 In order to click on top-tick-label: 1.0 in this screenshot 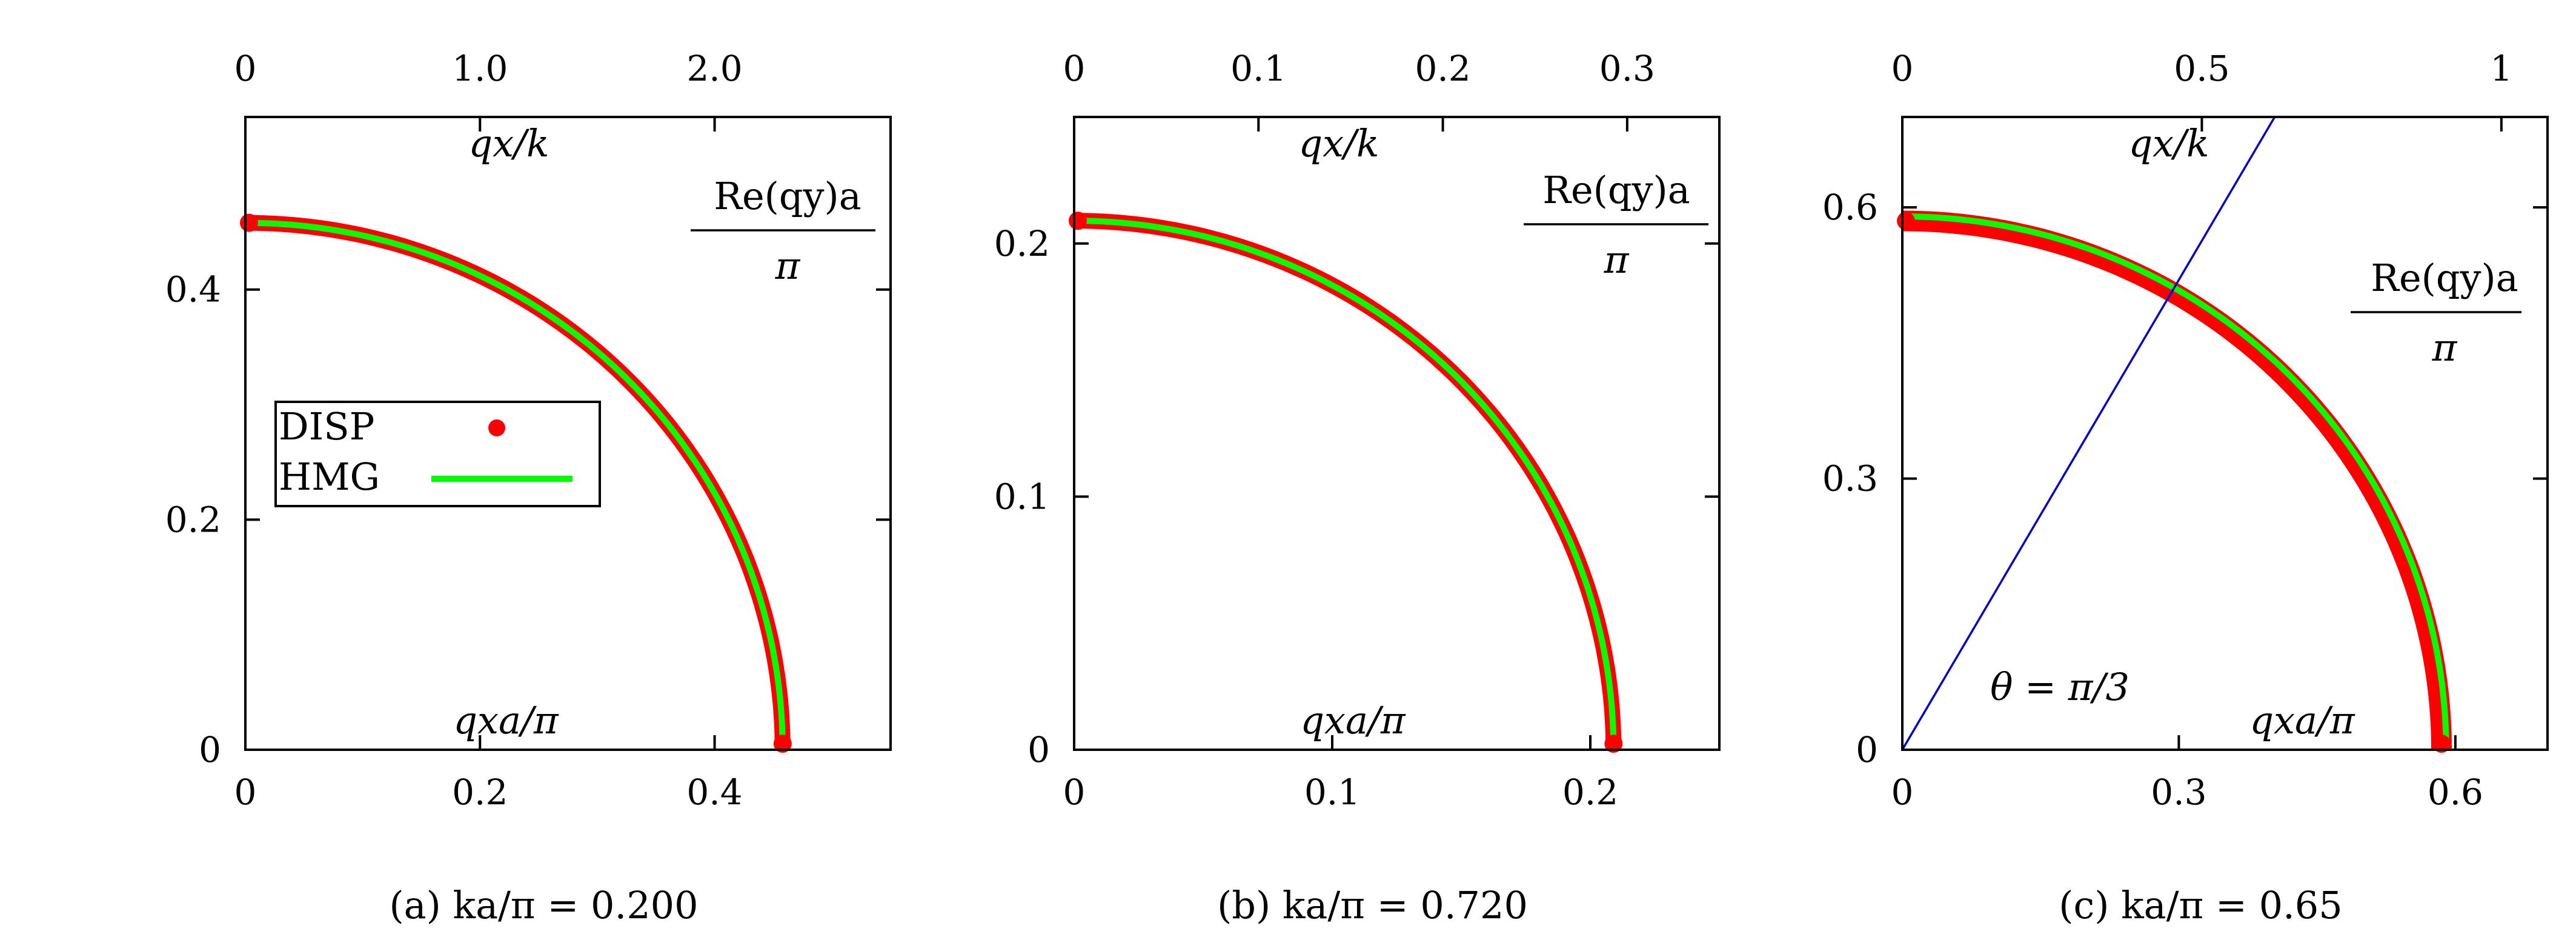, I will do `click(480, 69)`.